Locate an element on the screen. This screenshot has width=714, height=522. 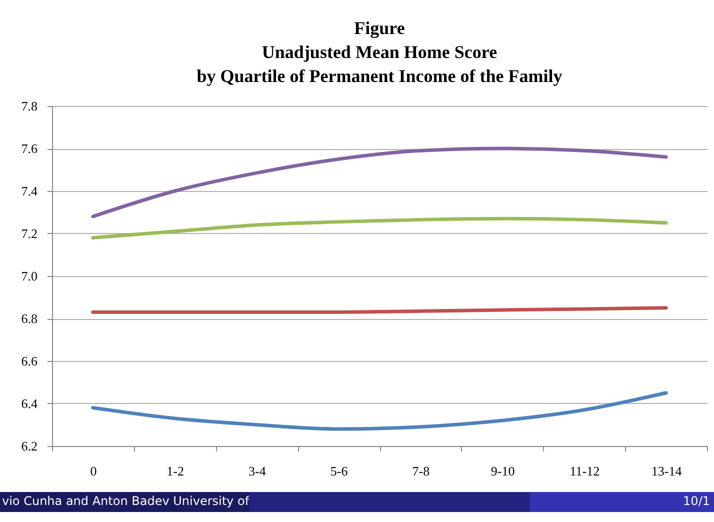
y-tick-label: 7.2 is located at coordinates (29, 233).